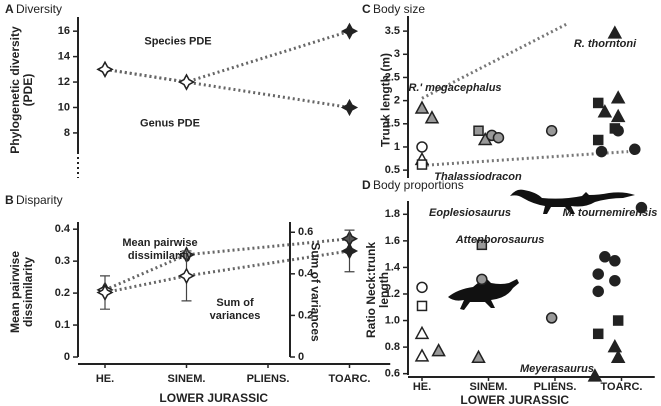  I want to click on series-label: Genus PDE, so click(170, 123).